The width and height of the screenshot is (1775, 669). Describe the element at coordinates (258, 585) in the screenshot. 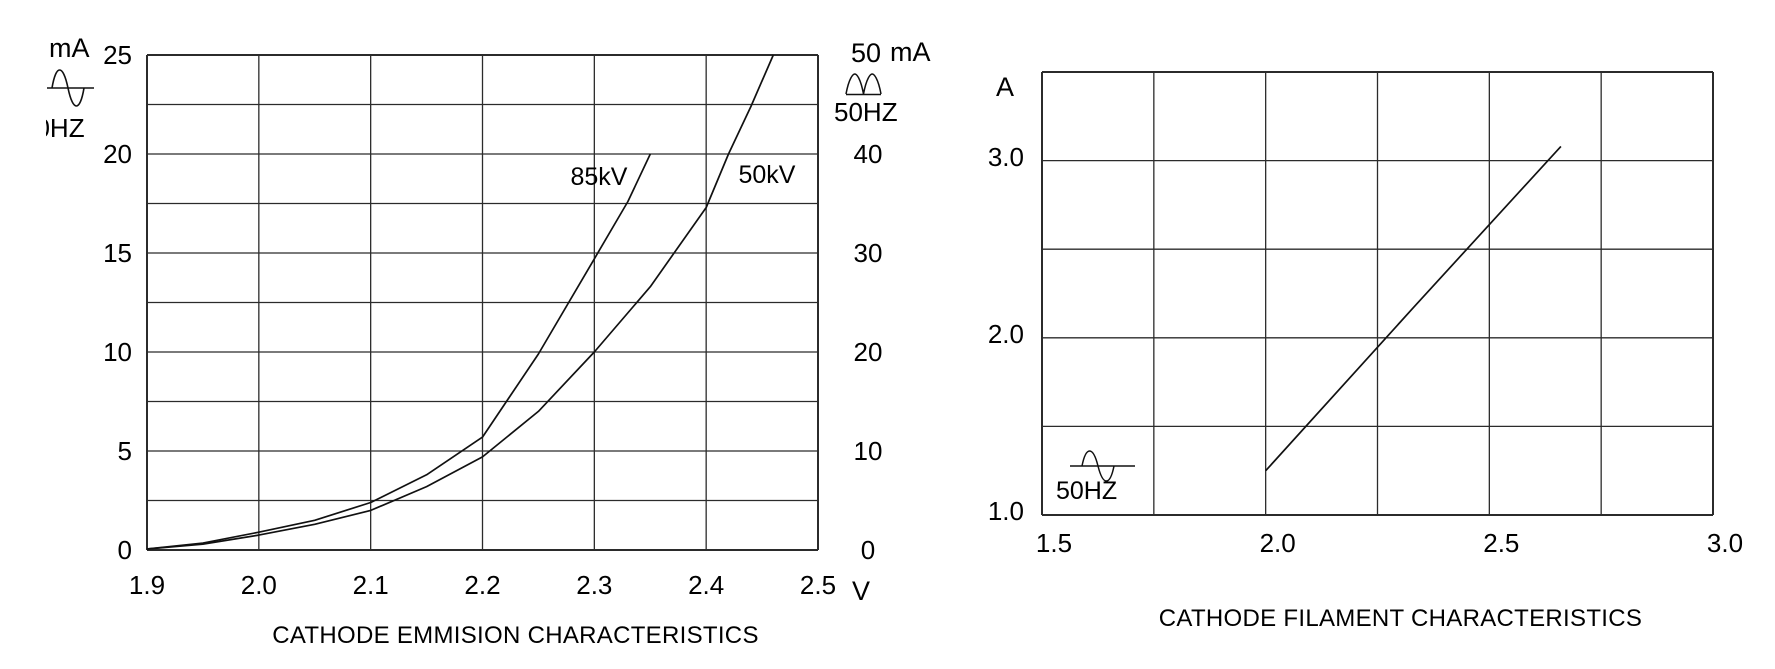

I see `emission-x-tick: 2.0` at that location.